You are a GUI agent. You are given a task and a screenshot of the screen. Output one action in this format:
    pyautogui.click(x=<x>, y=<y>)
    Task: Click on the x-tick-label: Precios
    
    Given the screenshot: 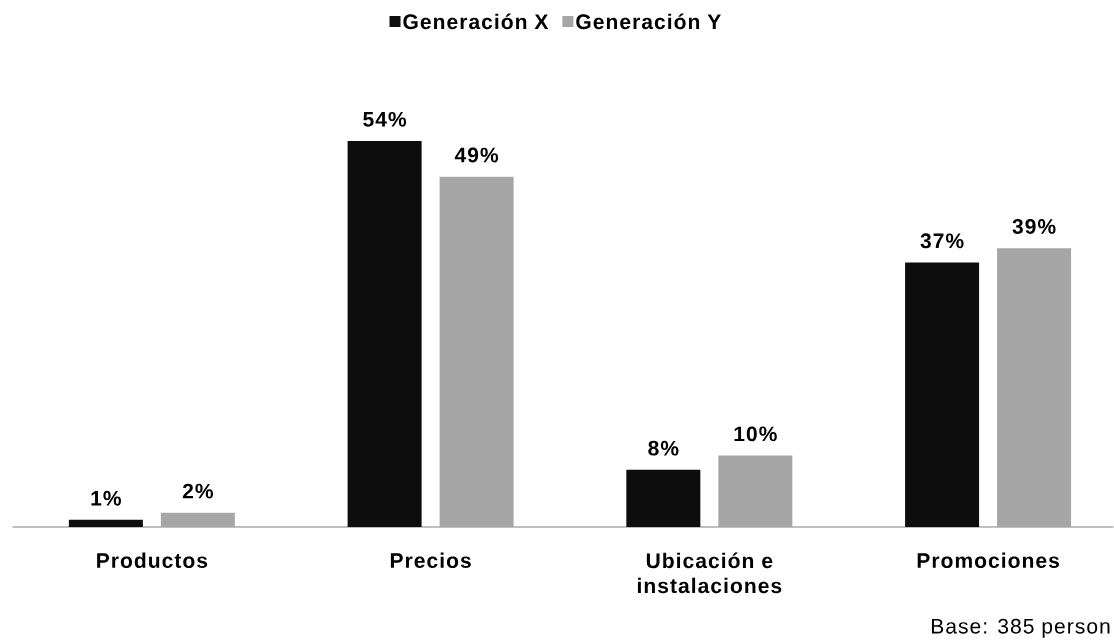 What is the action you would take?
    pyautogui.click(x=430, y=560)
    